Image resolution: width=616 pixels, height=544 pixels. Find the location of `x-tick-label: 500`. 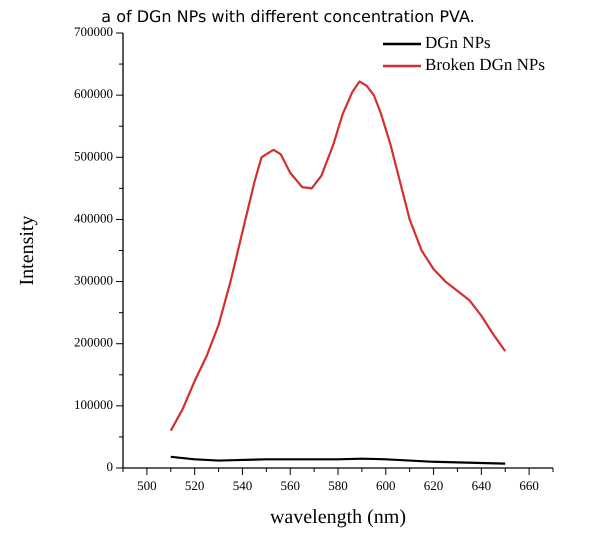

x-tick-label: 500 is located at coordinates (147, 485).